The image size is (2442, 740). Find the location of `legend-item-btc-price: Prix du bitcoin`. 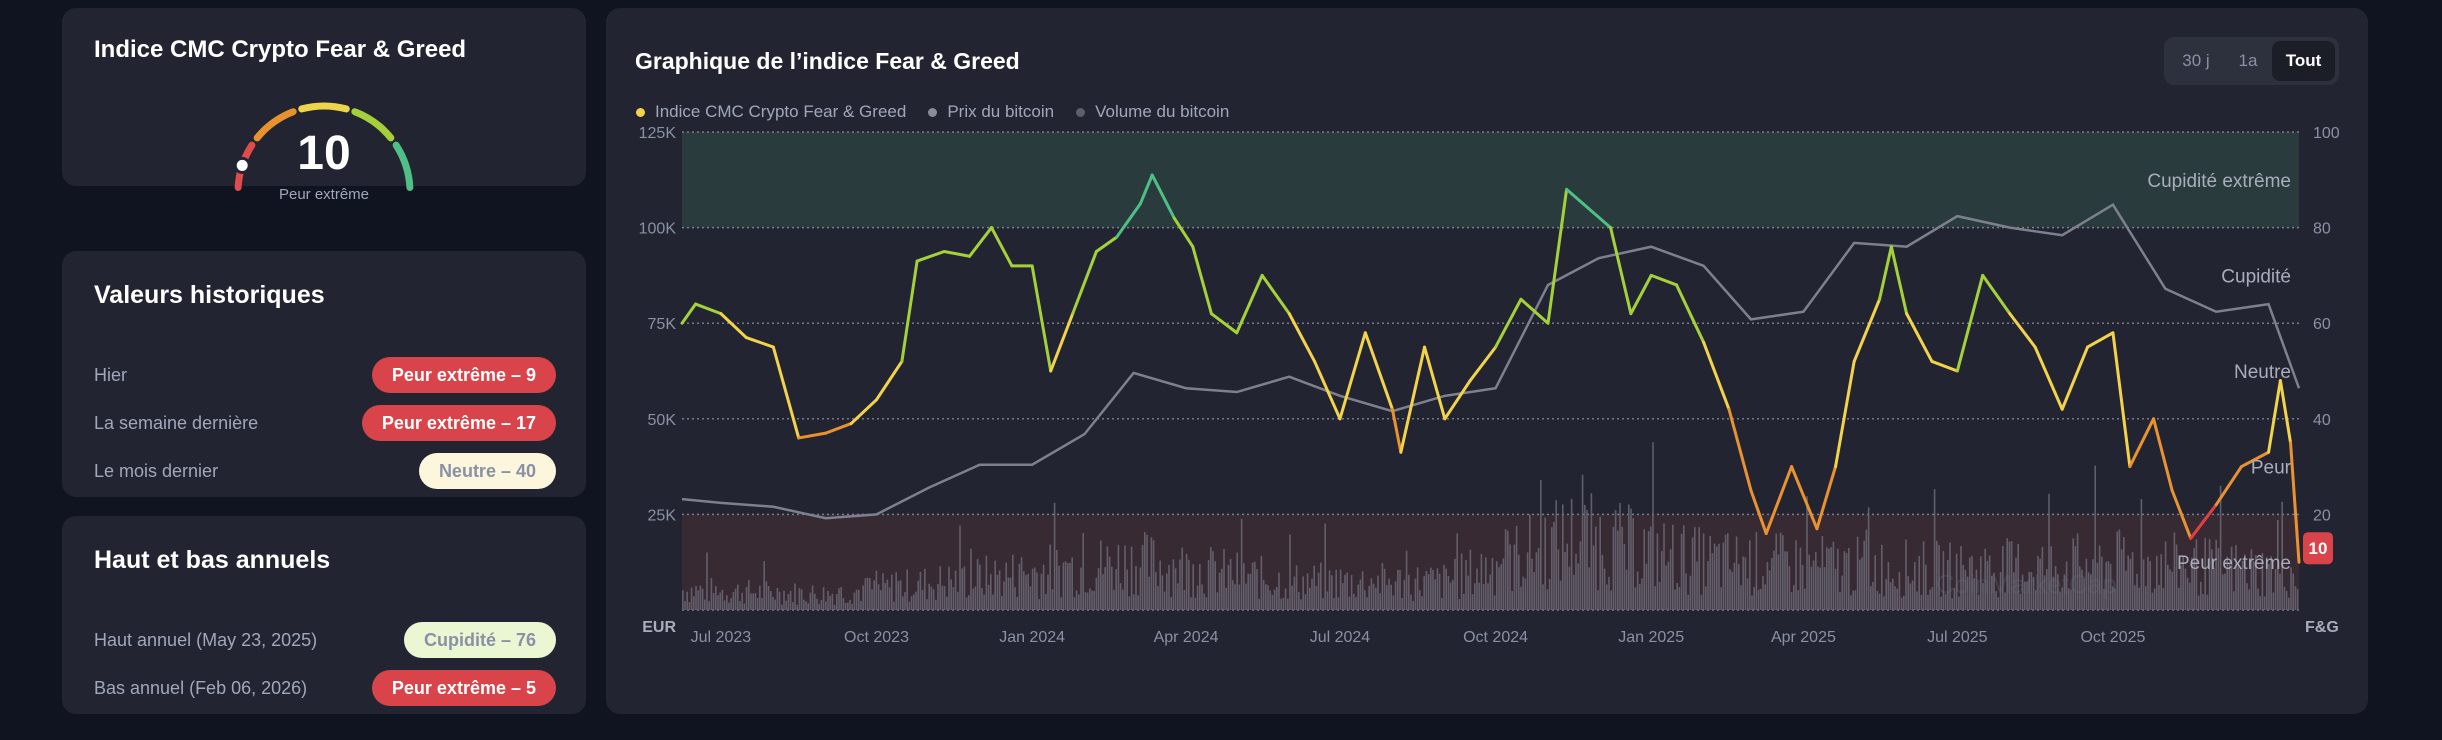

legend-item-btc-price: Prix du bitcoin is located at coordinates (991, 112).